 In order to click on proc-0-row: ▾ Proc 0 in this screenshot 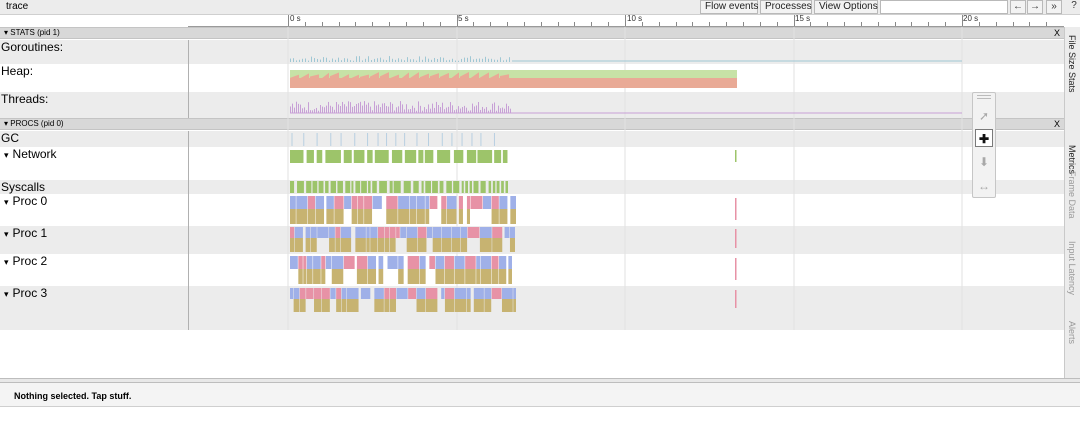, I will do `click(532, 210)`.